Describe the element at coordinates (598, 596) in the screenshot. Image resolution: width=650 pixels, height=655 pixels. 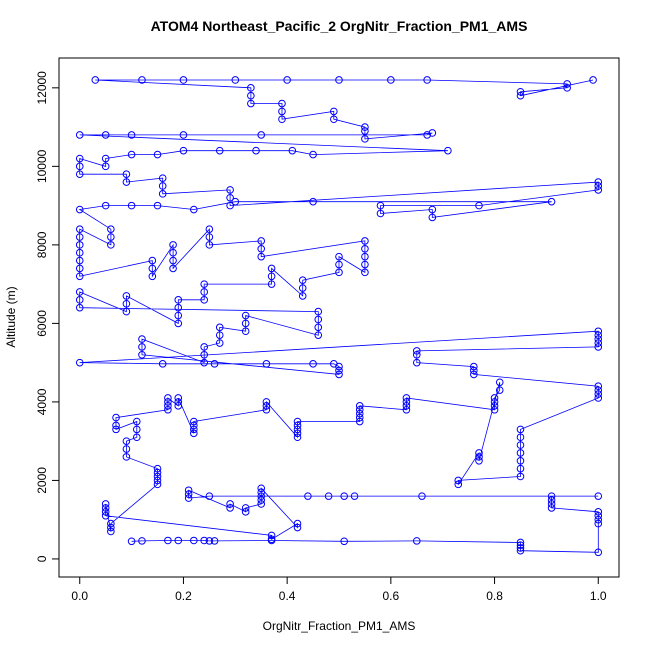
I see `x-tick-label: 1.0` at that location.